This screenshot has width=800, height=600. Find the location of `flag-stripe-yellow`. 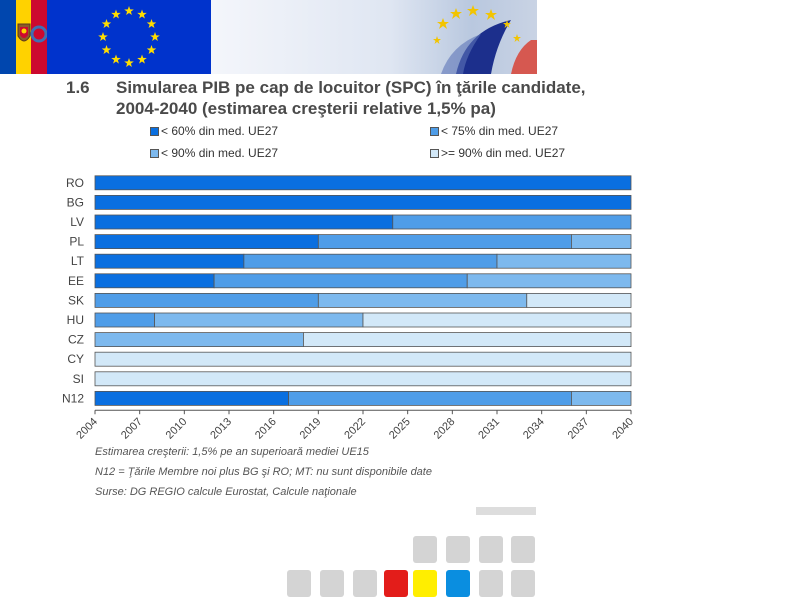

flag-stripe-yellow is located at coordinates (23, 37).